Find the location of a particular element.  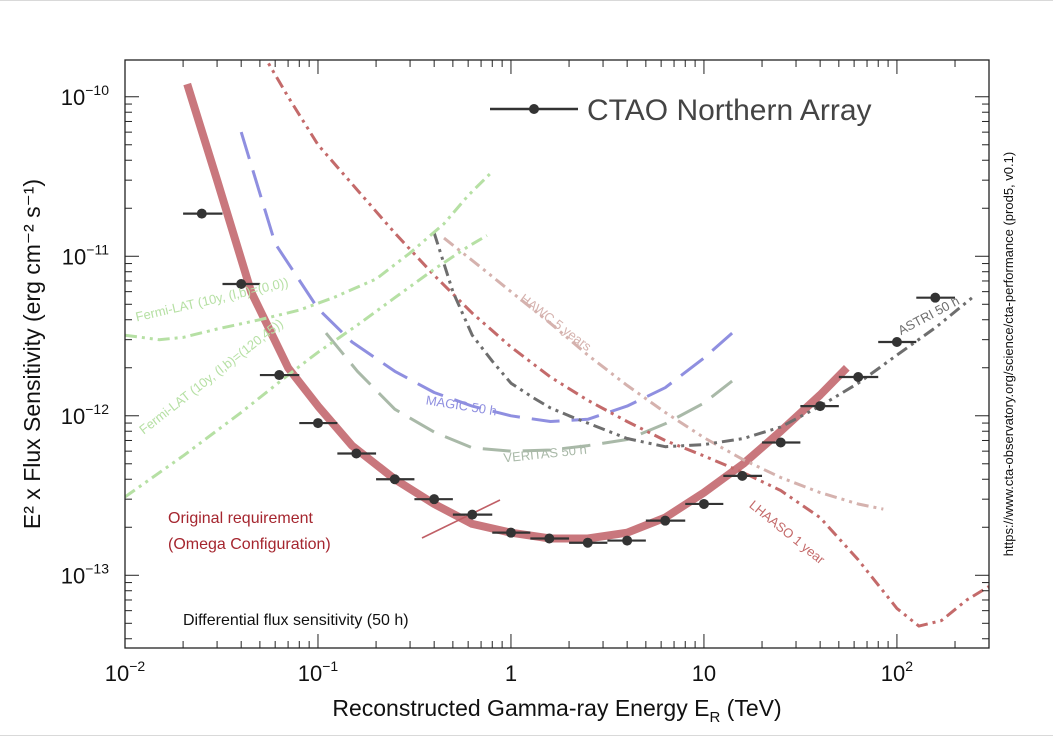

y-tick-label: 10−13 is located at coordinates (85, 574).